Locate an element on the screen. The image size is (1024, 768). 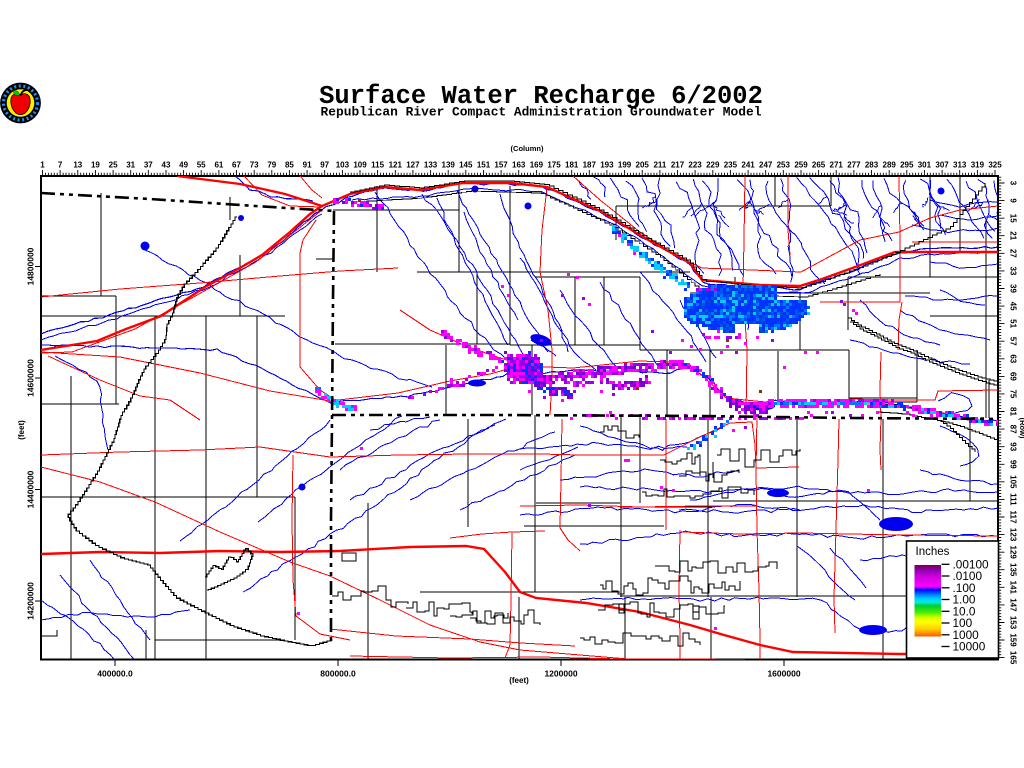
svg-text: 33 is located at coordinates (1013, 270).